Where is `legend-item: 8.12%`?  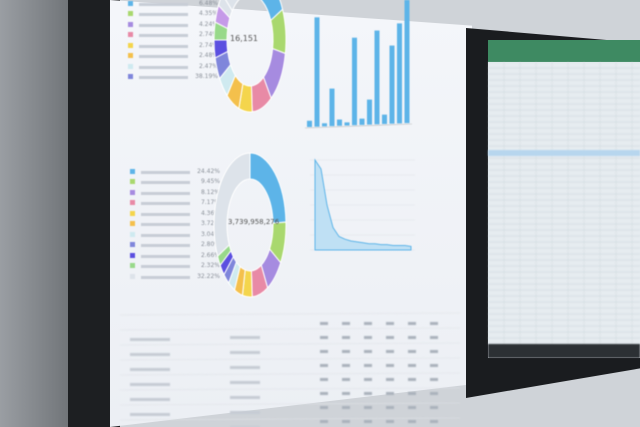 legend-item: 8.12% is located at coordinates (175, 192).